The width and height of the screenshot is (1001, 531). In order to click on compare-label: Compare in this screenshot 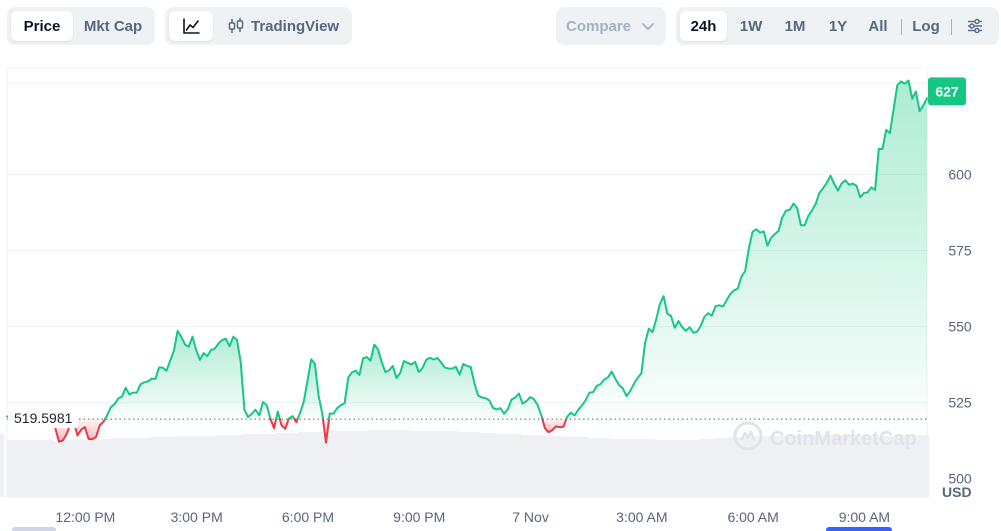, I will do `click(599, 26)`.